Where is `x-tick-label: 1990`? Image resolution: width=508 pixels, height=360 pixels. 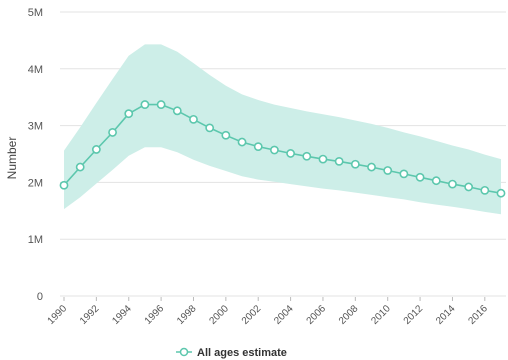
x-tick-label: 1990 is located at coordinates (58, 315).